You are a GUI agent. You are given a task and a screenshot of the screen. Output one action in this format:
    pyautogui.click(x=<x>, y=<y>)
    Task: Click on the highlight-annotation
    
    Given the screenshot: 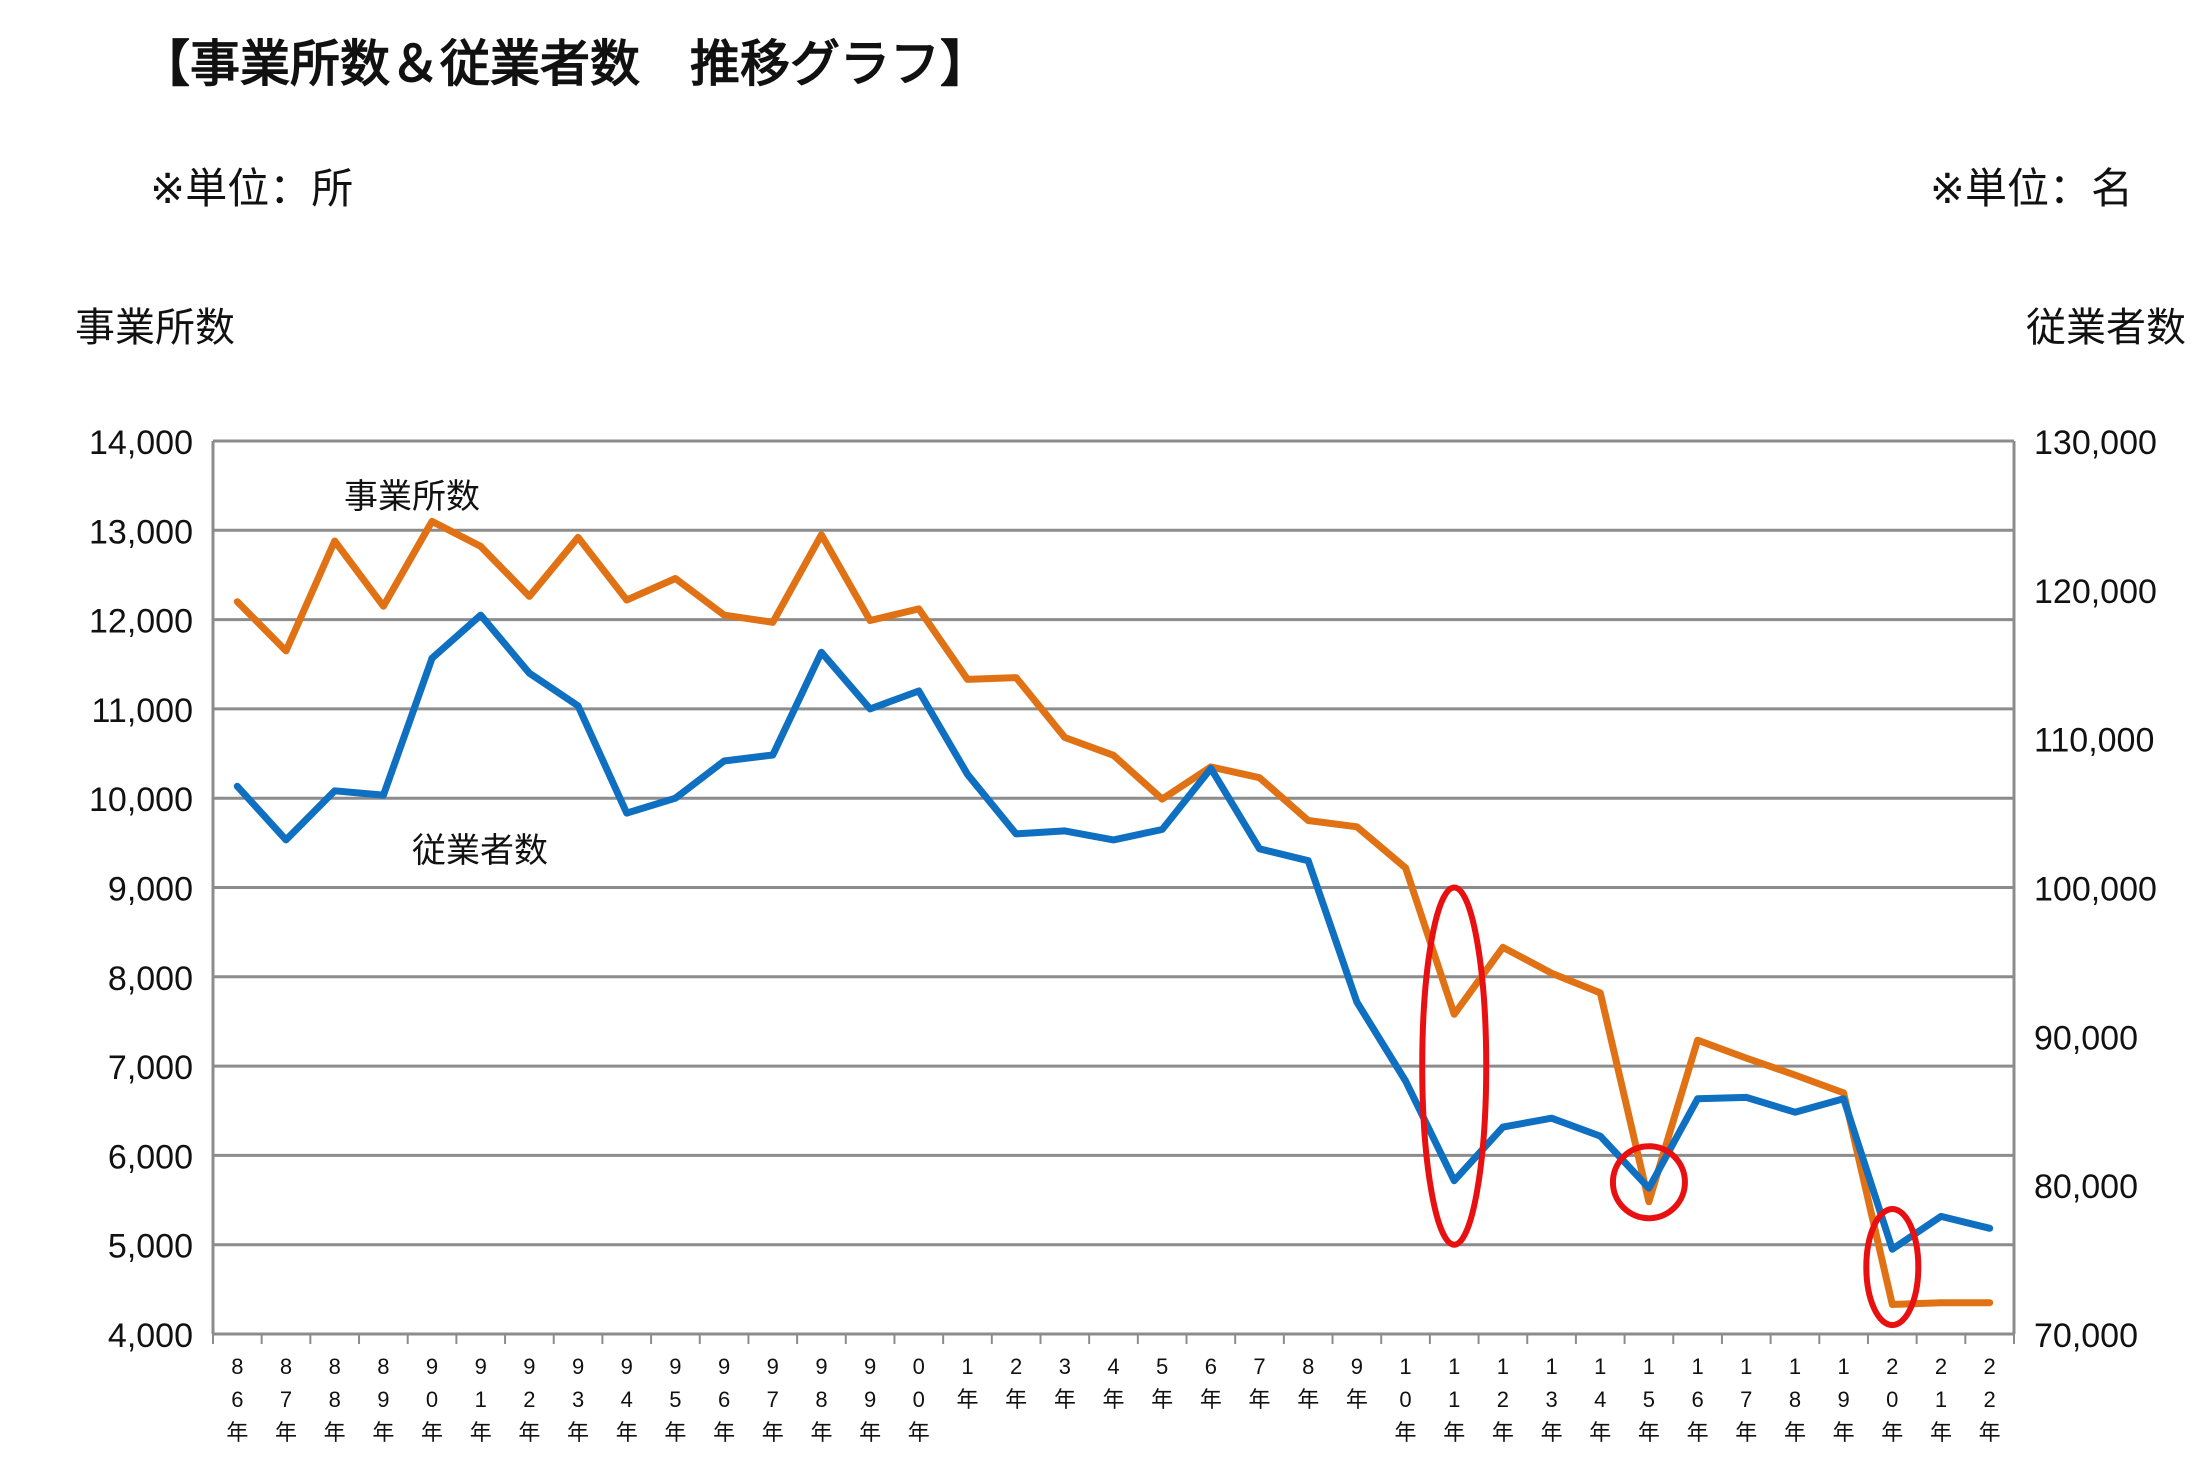 What is the action you would take?
    pyautogui.click(x=1648, y=1182)
    